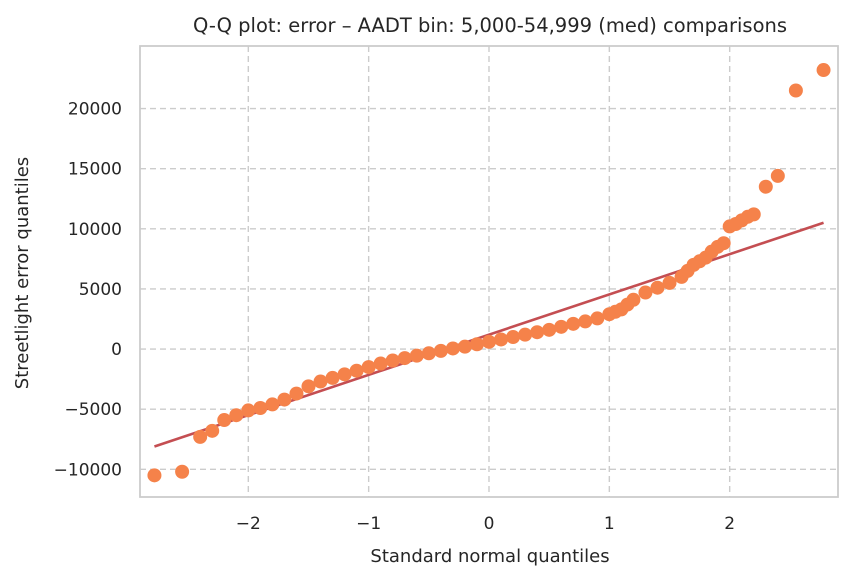  I want to click on y-tick-label: 20000, so click(95, 110).